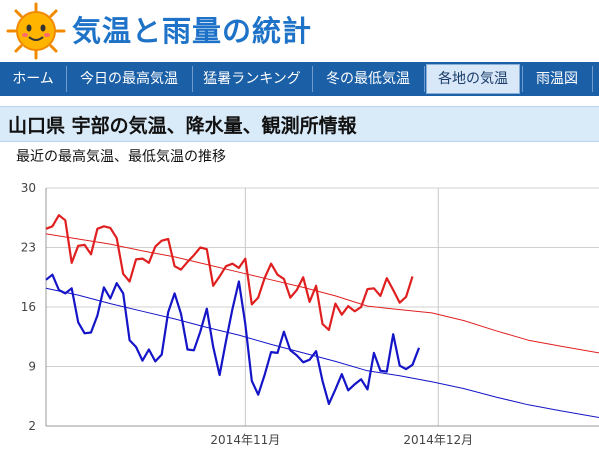 Image resolution: width=599 pixels, height=467 pixels. What do you see at coordinates (245, 440) in the screenshot?
I see `x-tick-label: 2014年11月` at bounding box center [245, 440].